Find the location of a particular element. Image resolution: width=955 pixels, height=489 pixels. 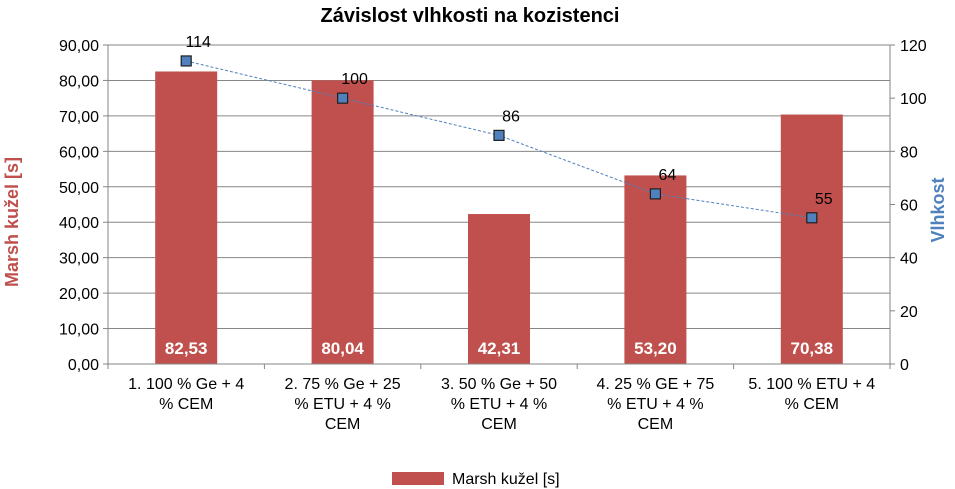

bar-value-label: 80,04 is located at coordinates (342, 348).